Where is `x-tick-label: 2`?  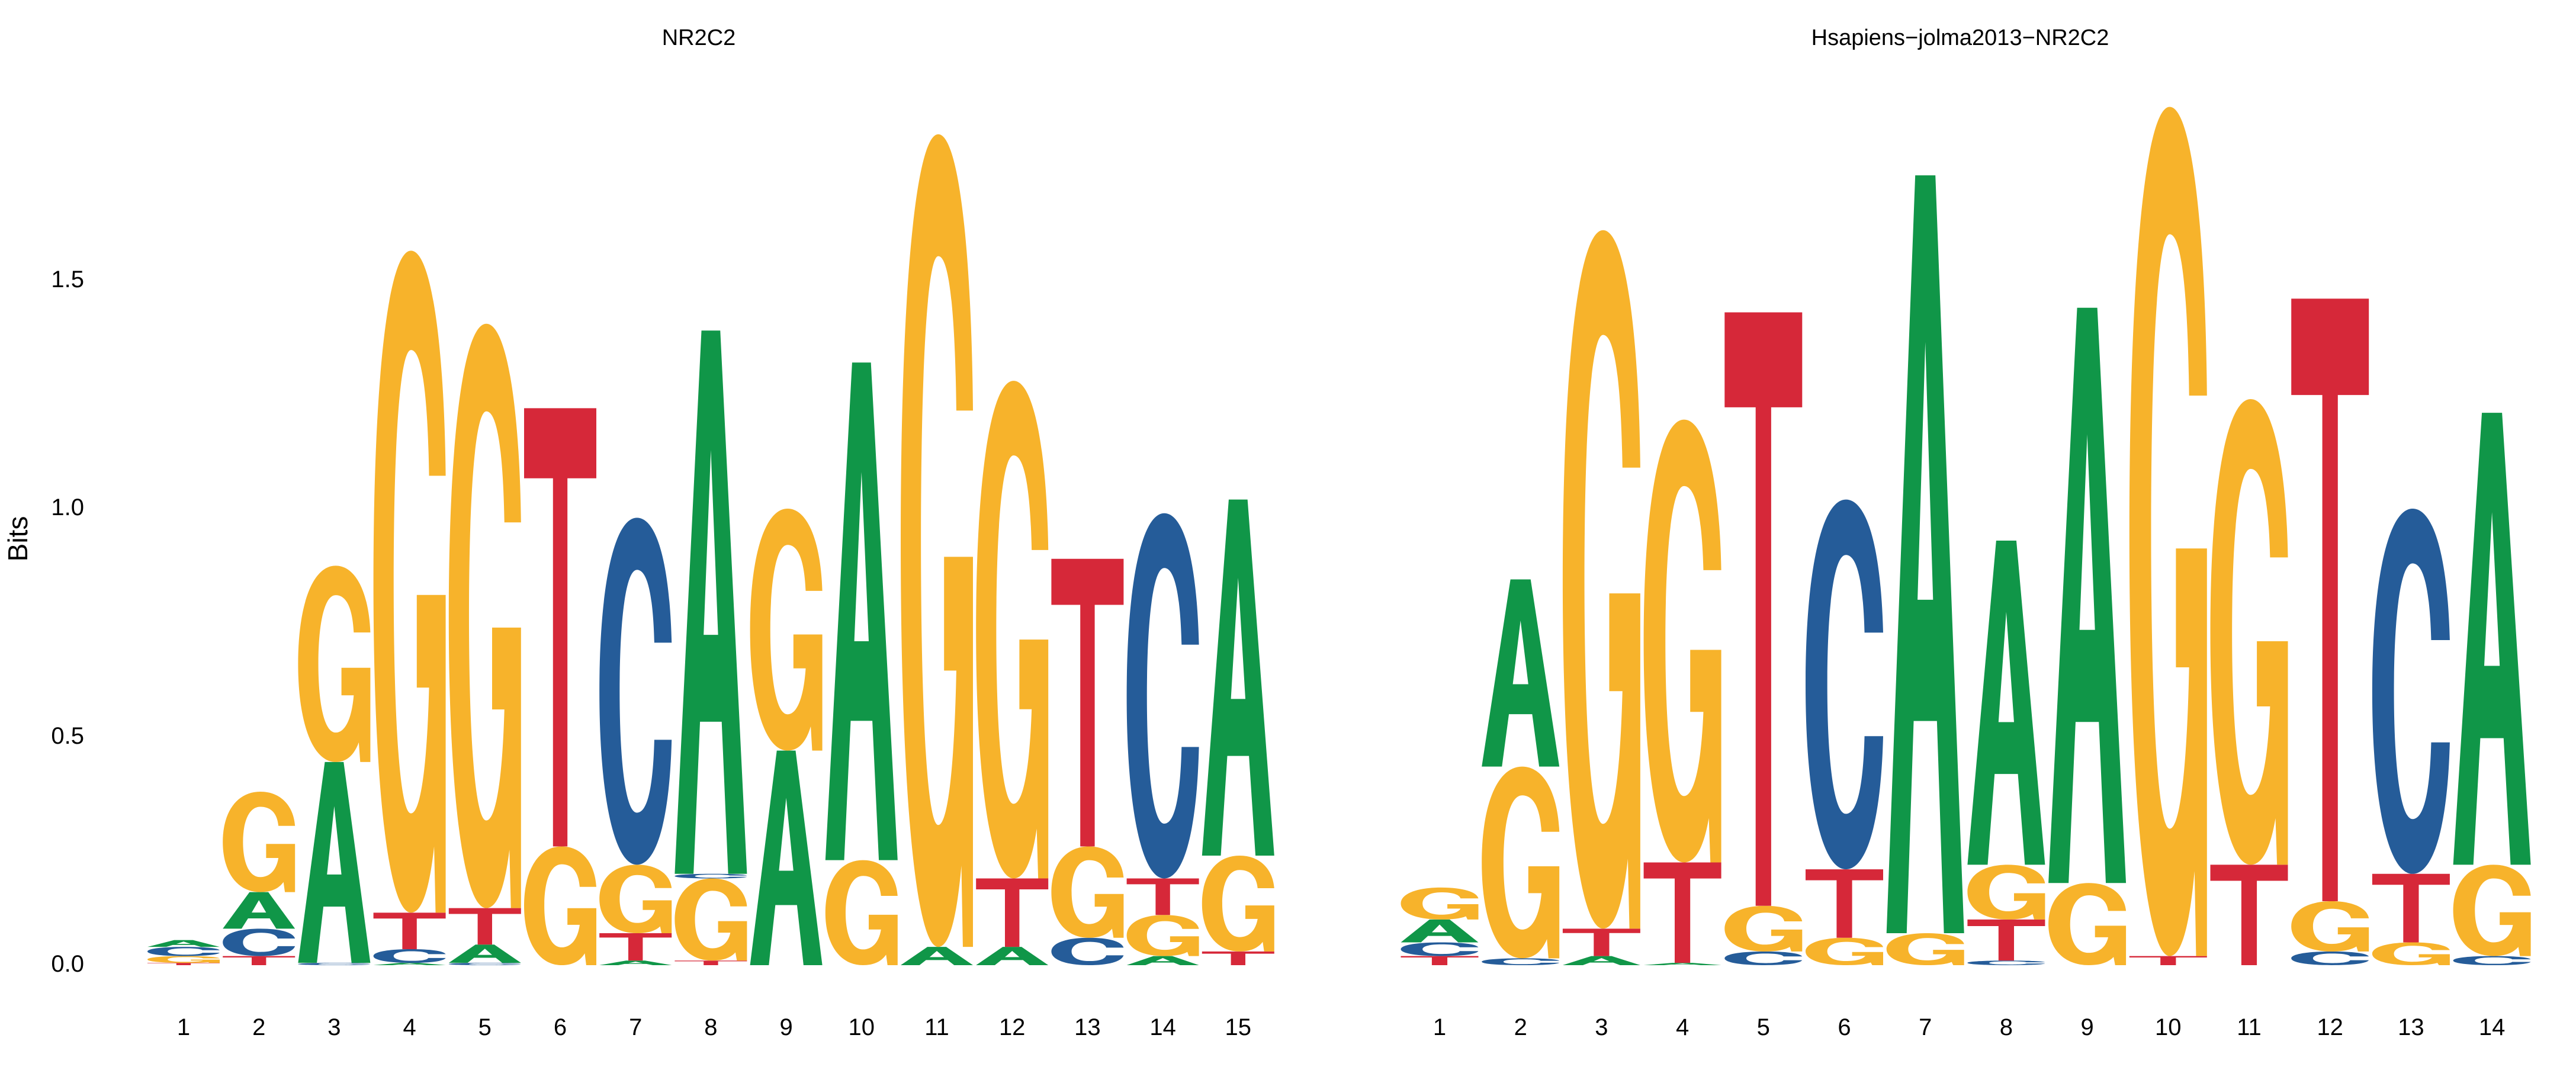
x-tick-label: 2 is located at coordinates (1520, 1027).